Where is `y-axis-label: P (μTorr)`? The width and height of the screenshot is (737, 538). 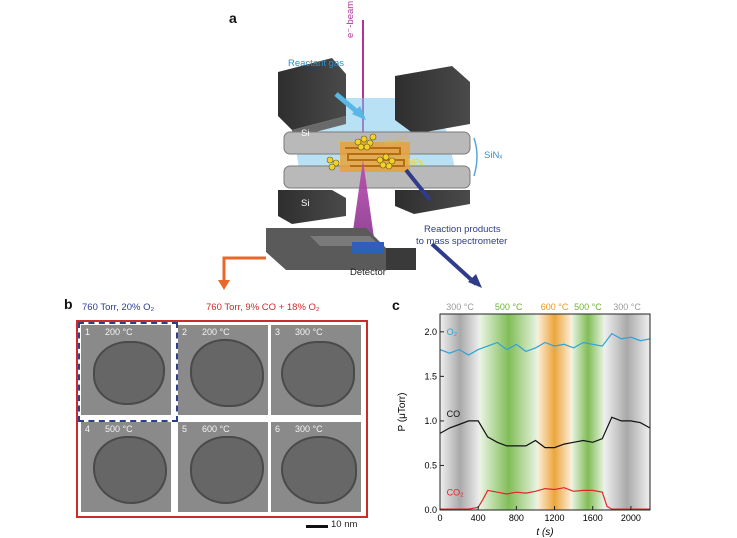
y-axis-label: P (μTorr) is located at coordinates (402, 412).